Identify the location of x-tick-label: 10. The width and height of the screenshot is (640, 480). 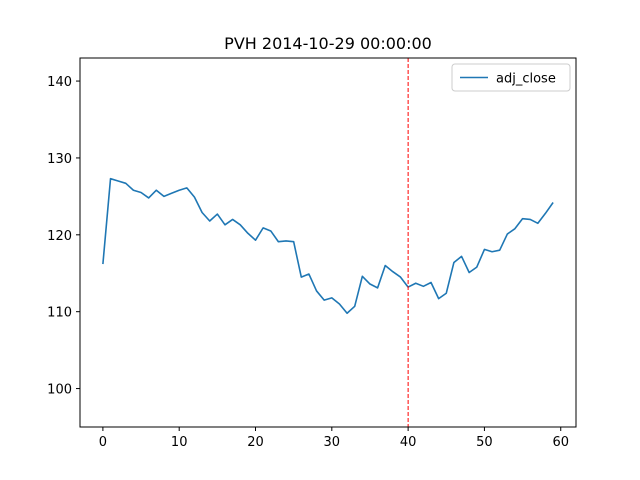
(179, 442).